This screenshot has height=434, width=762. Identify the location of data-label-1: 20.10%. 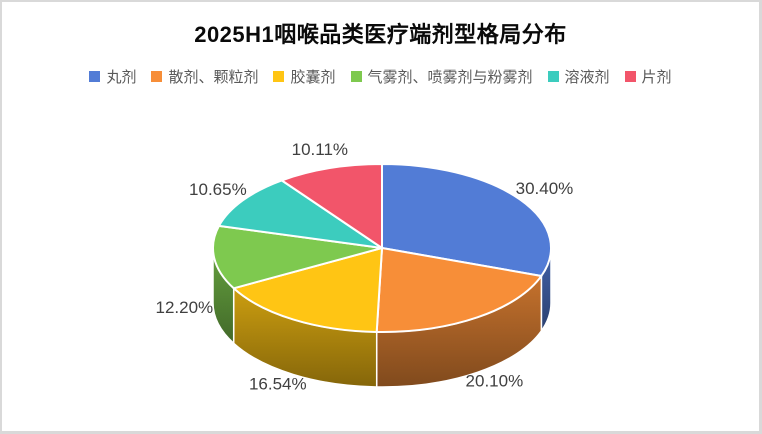
(495, 381).